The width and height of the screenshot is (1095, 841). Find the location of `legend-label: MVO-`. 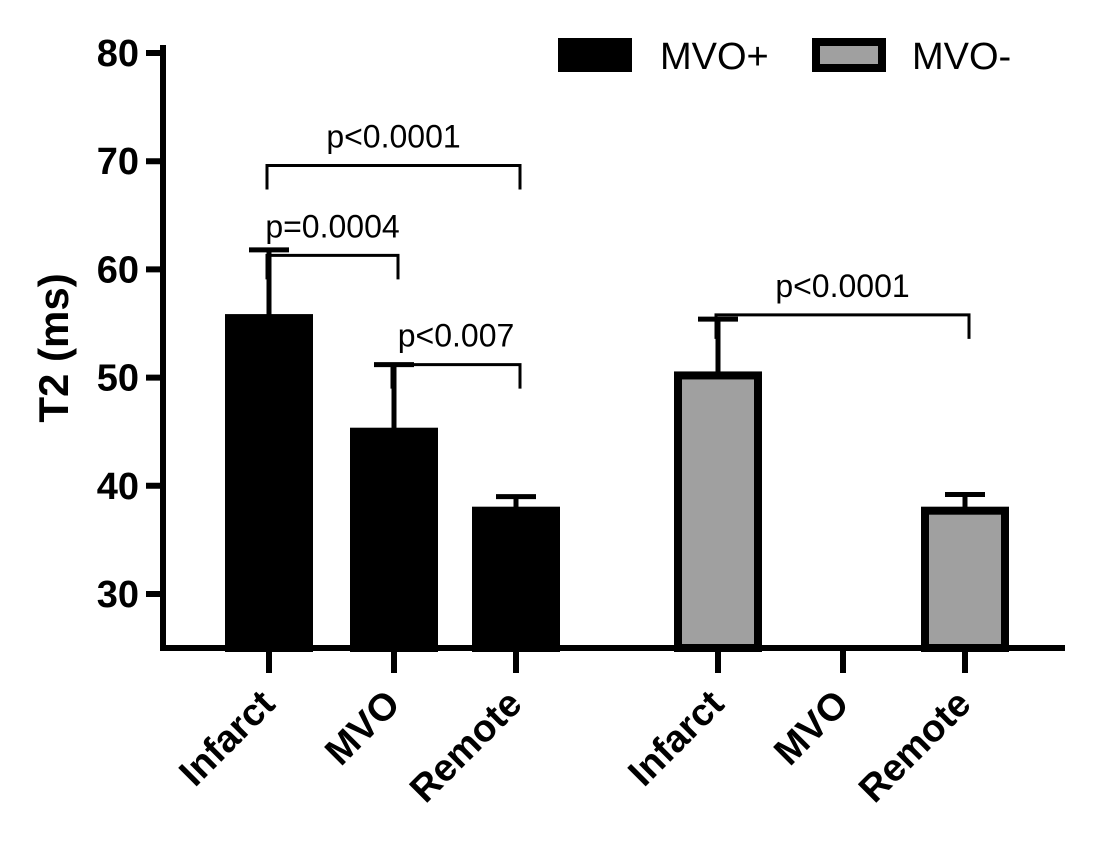

legend-label: MVO- is located at coordinates (961, 57).